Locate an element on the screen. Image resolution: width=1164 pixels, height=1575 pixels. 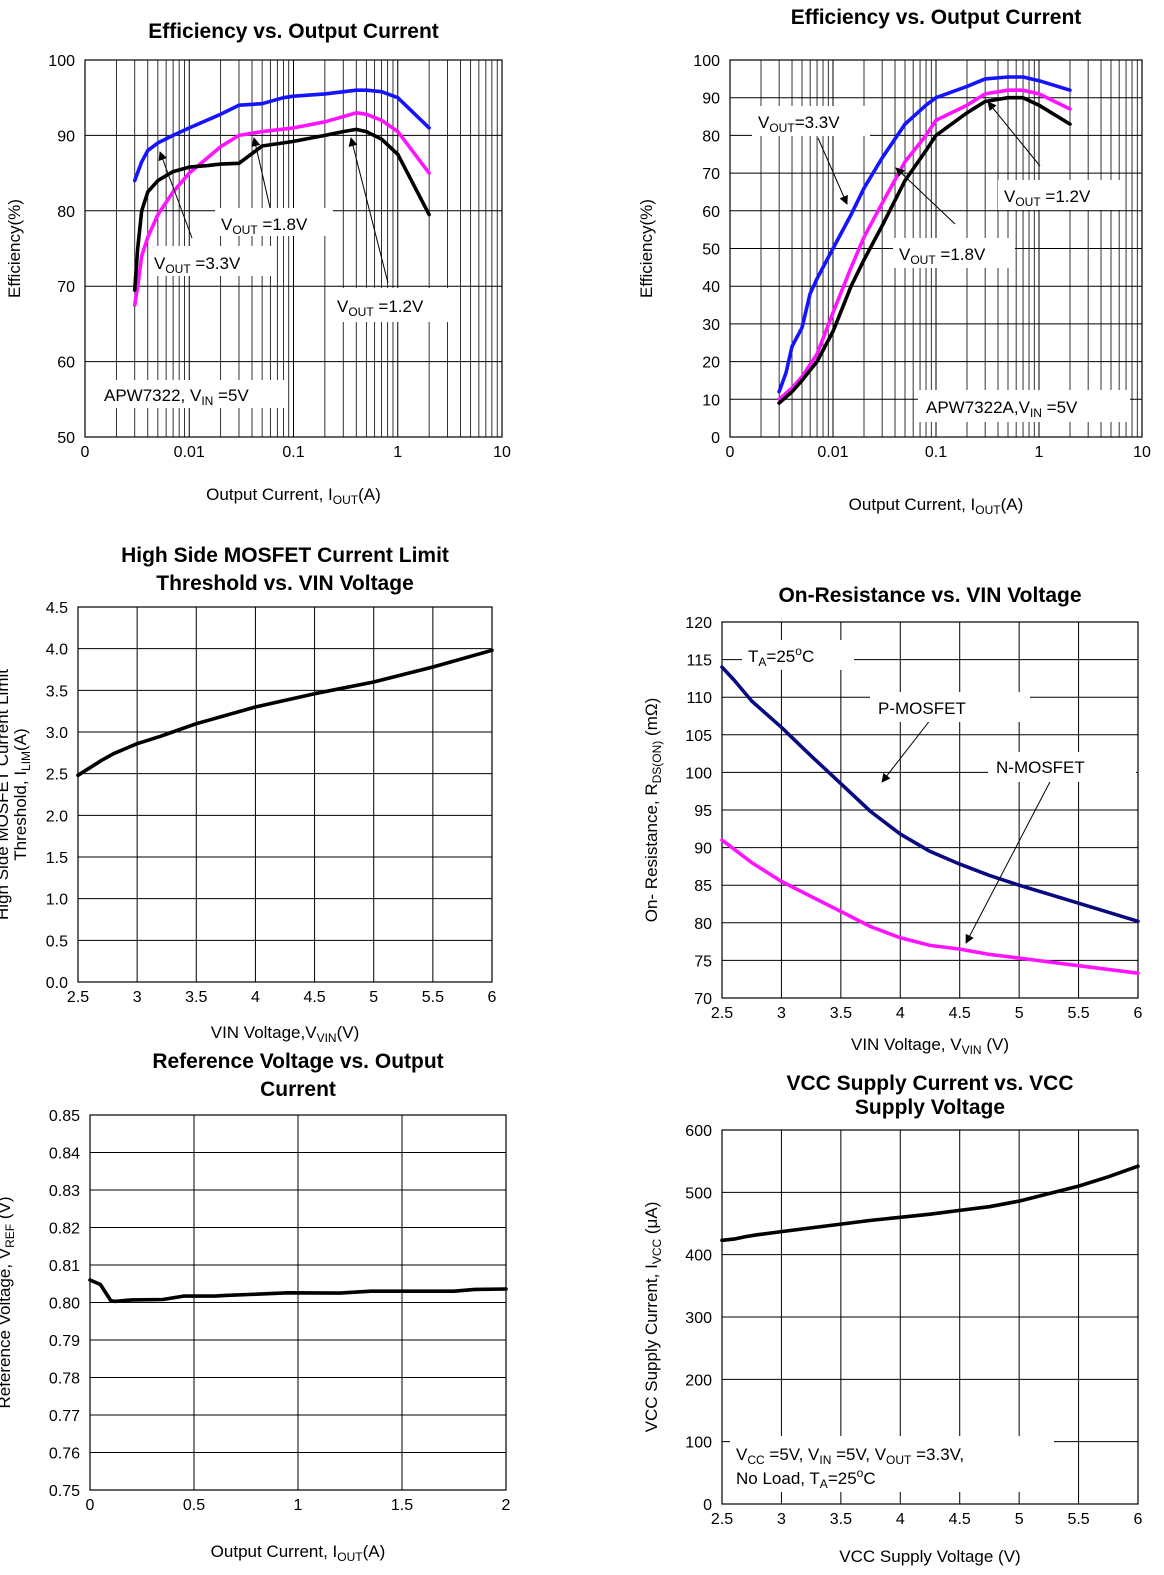
y-tick-label: 110 is located at coordinates (699, 698).